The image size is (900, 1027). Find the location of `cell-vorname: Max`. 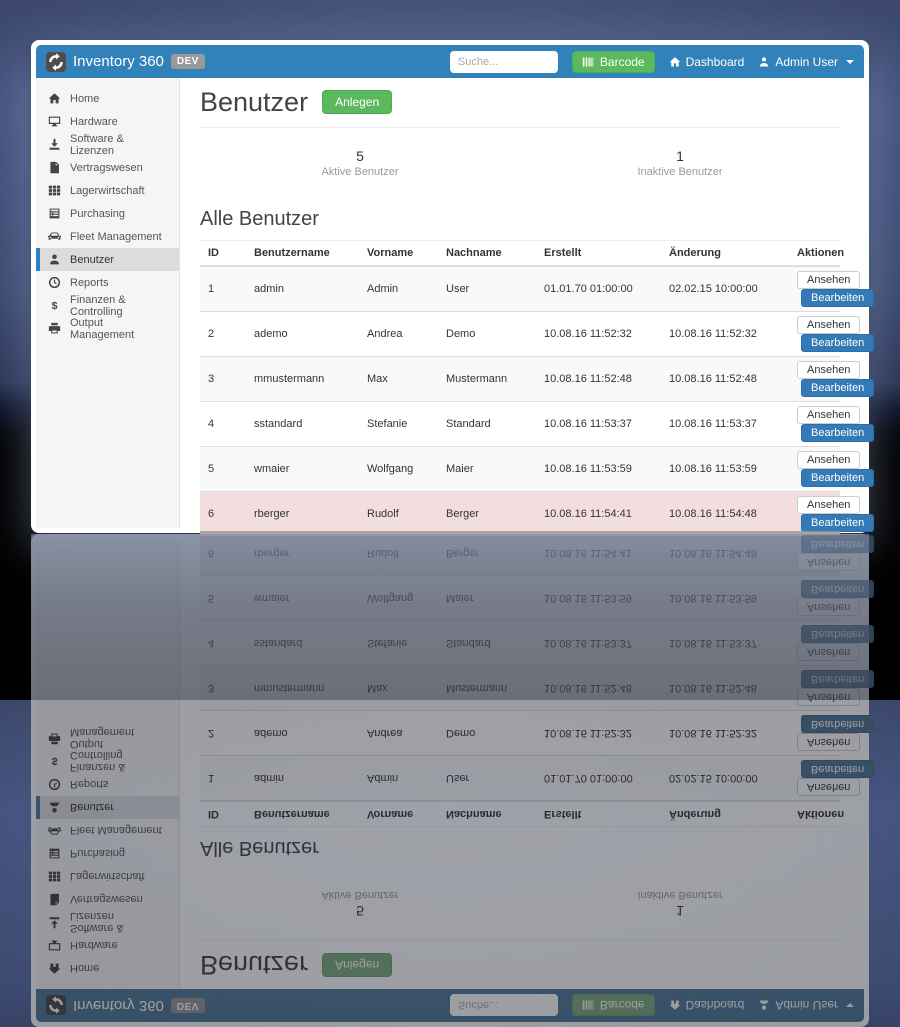

cell-vorname: Max is located at coordinates (398, 379).